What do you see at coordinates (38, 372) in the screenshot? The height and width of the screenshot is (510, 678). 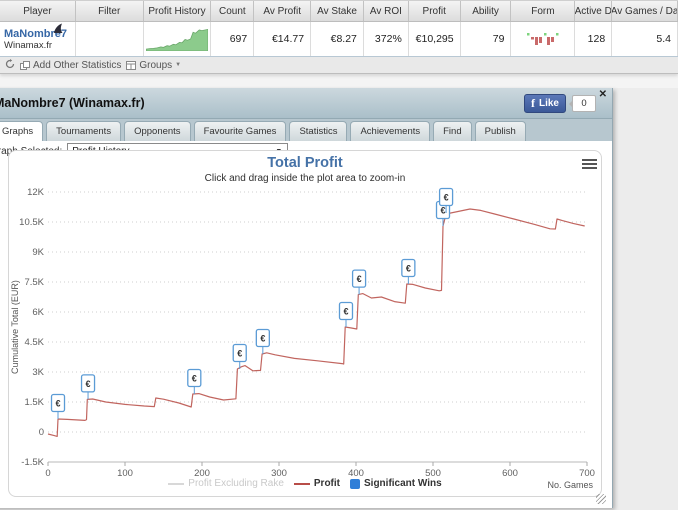 I see `y-tick-label: 3K` at bounding box center [38, 372].